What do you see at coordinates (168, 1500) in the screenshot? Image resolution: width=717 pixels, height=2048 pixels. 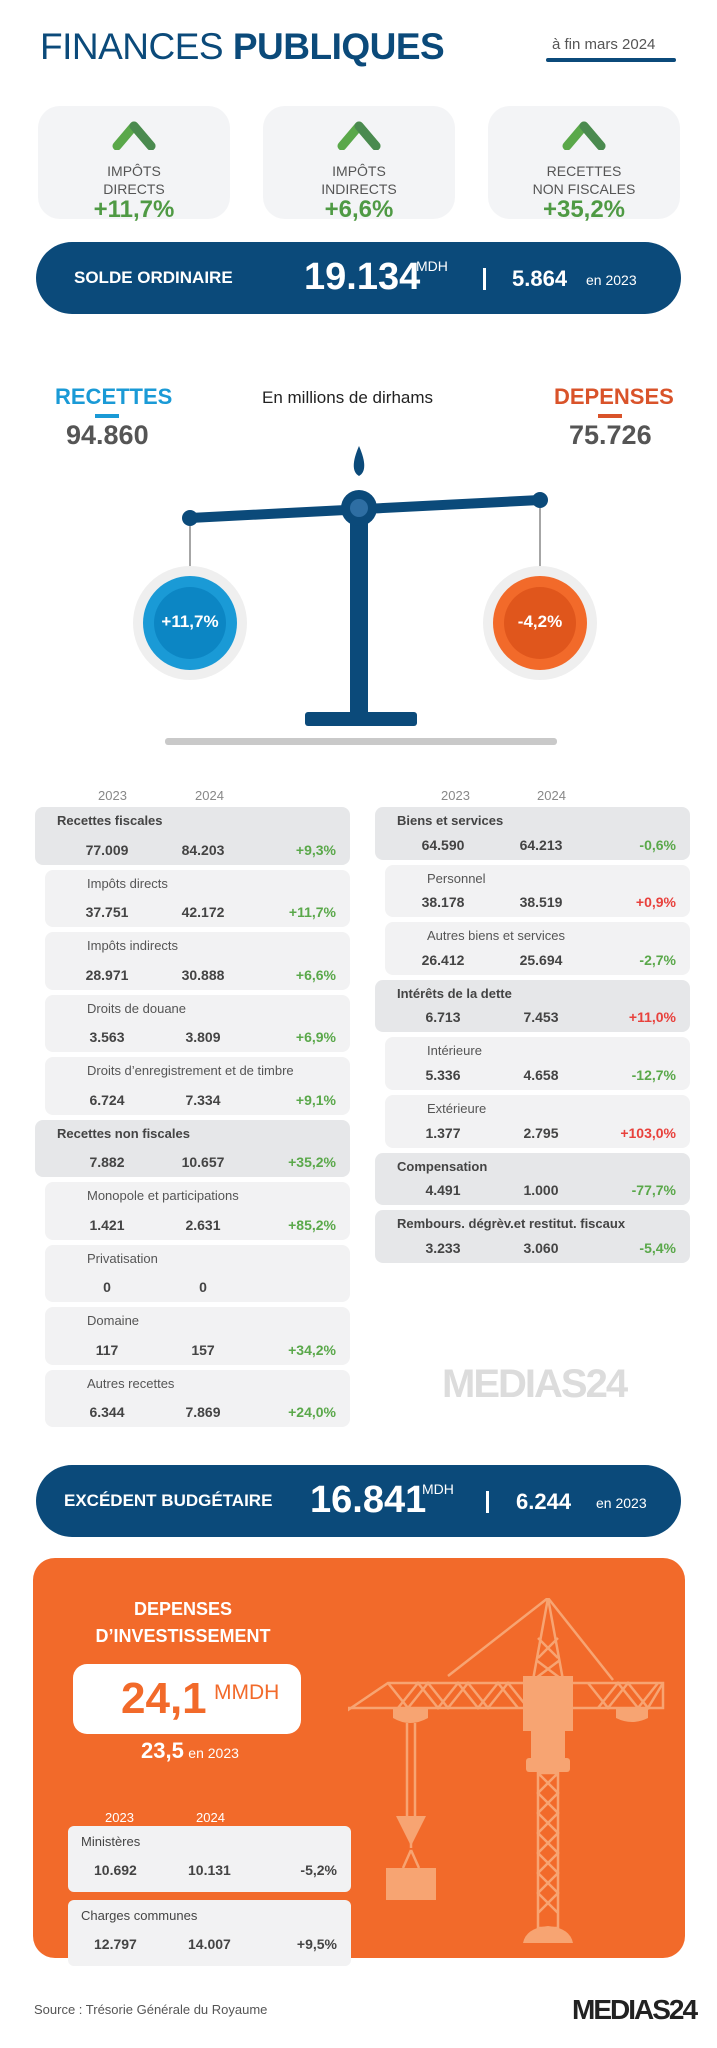 I see `excedent-label: EXCÉDENT BUDGÉTAIRE` at bounding box center [168, 1500].